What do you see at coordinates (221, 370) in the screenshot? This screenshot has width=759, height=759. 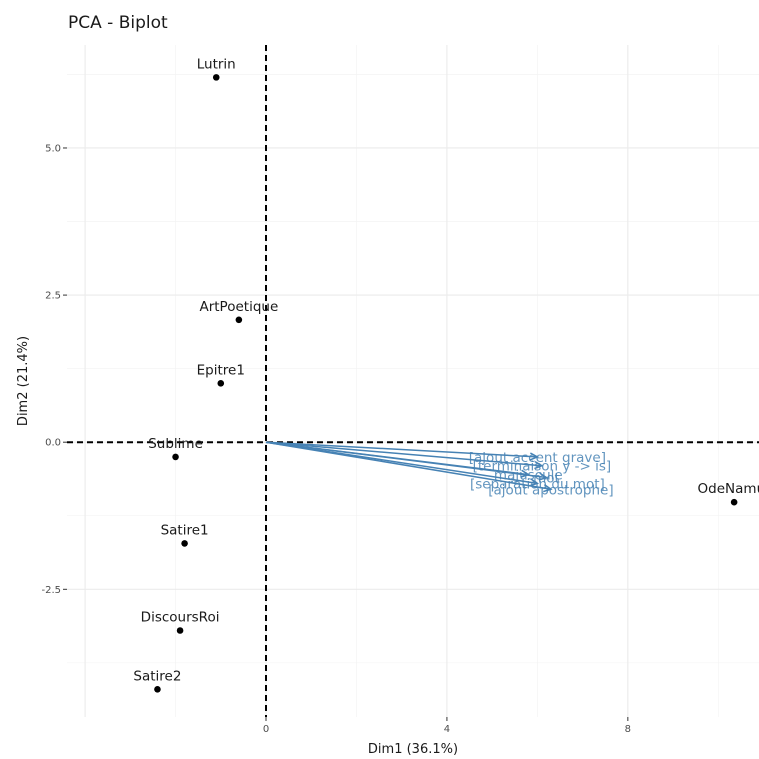 I see `individual-label: Epitre1` at bounding box center [221, 370].